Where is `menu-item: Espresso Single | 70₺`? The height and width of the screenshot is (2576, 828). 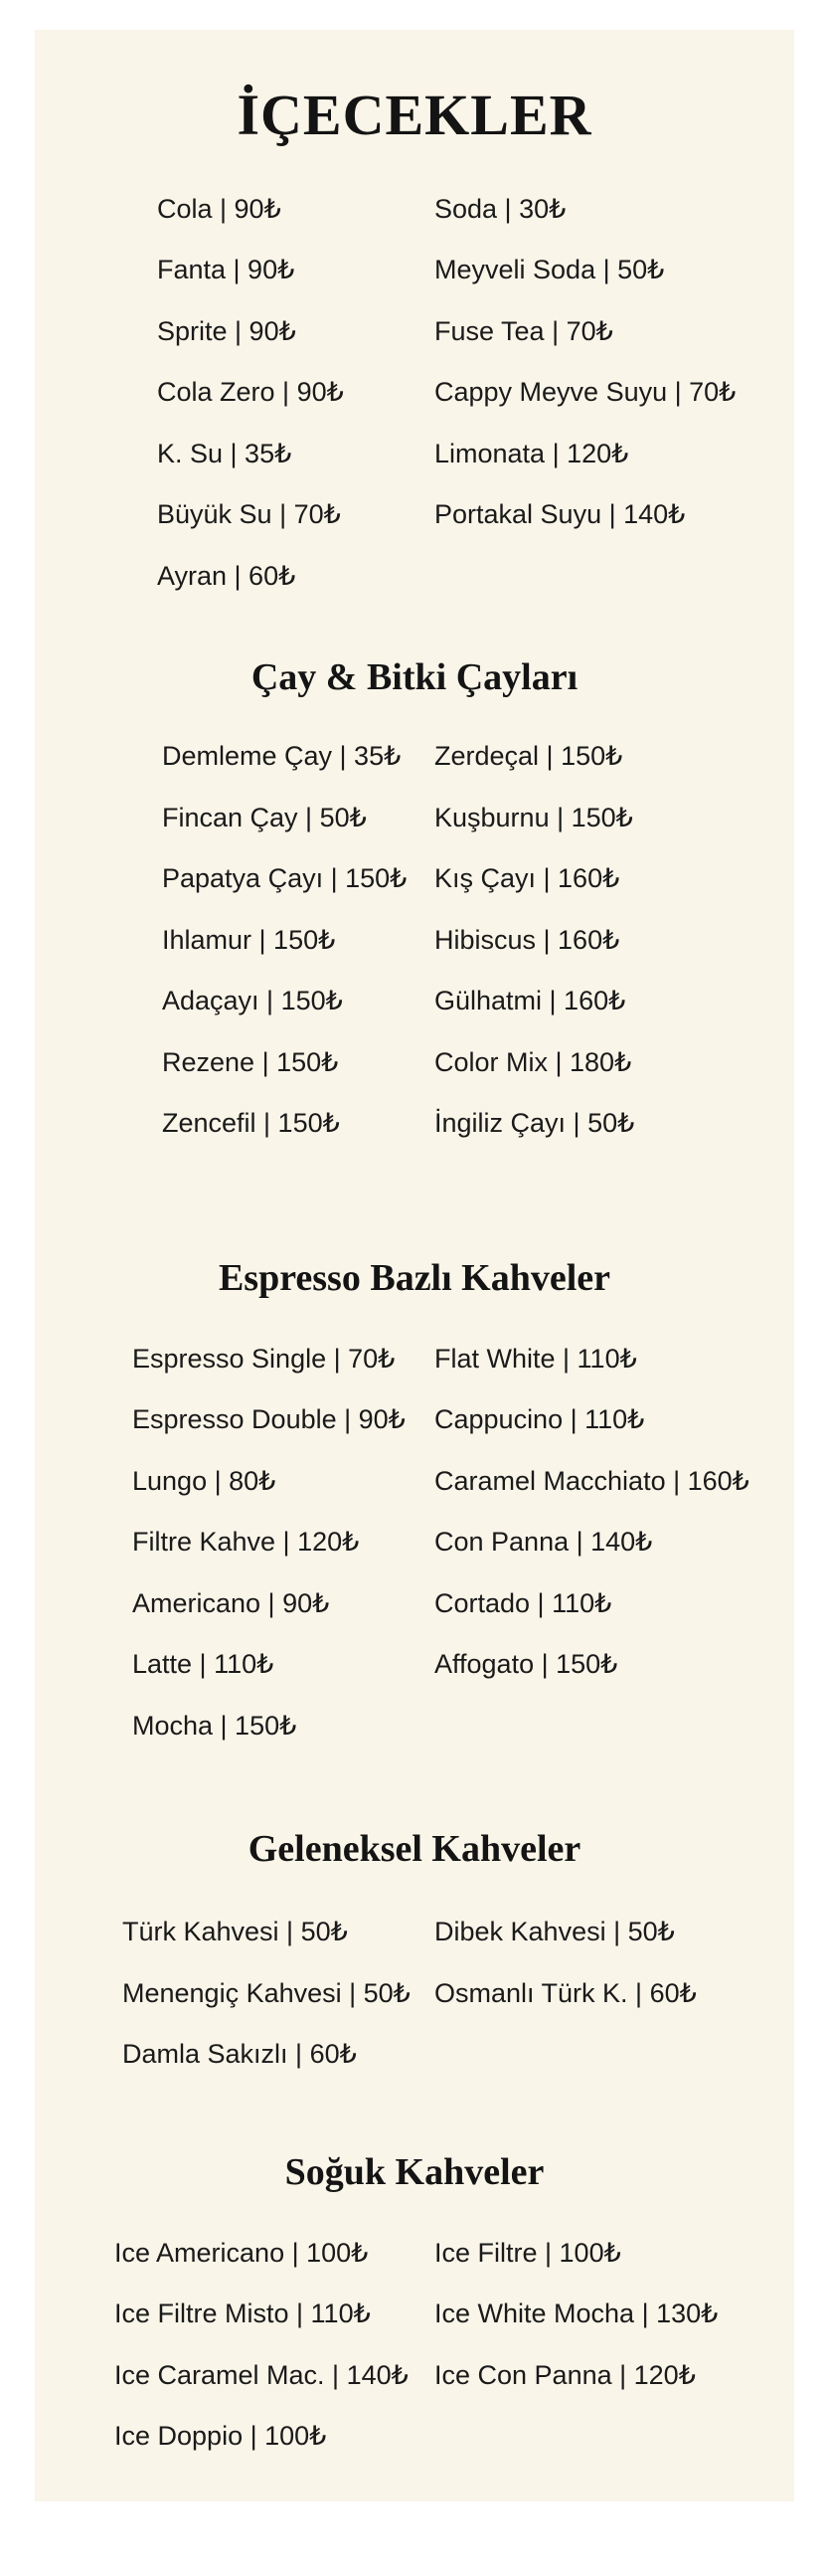
menu-item: Espresso Single | 70₺ is located at coordinates (264, 1358).